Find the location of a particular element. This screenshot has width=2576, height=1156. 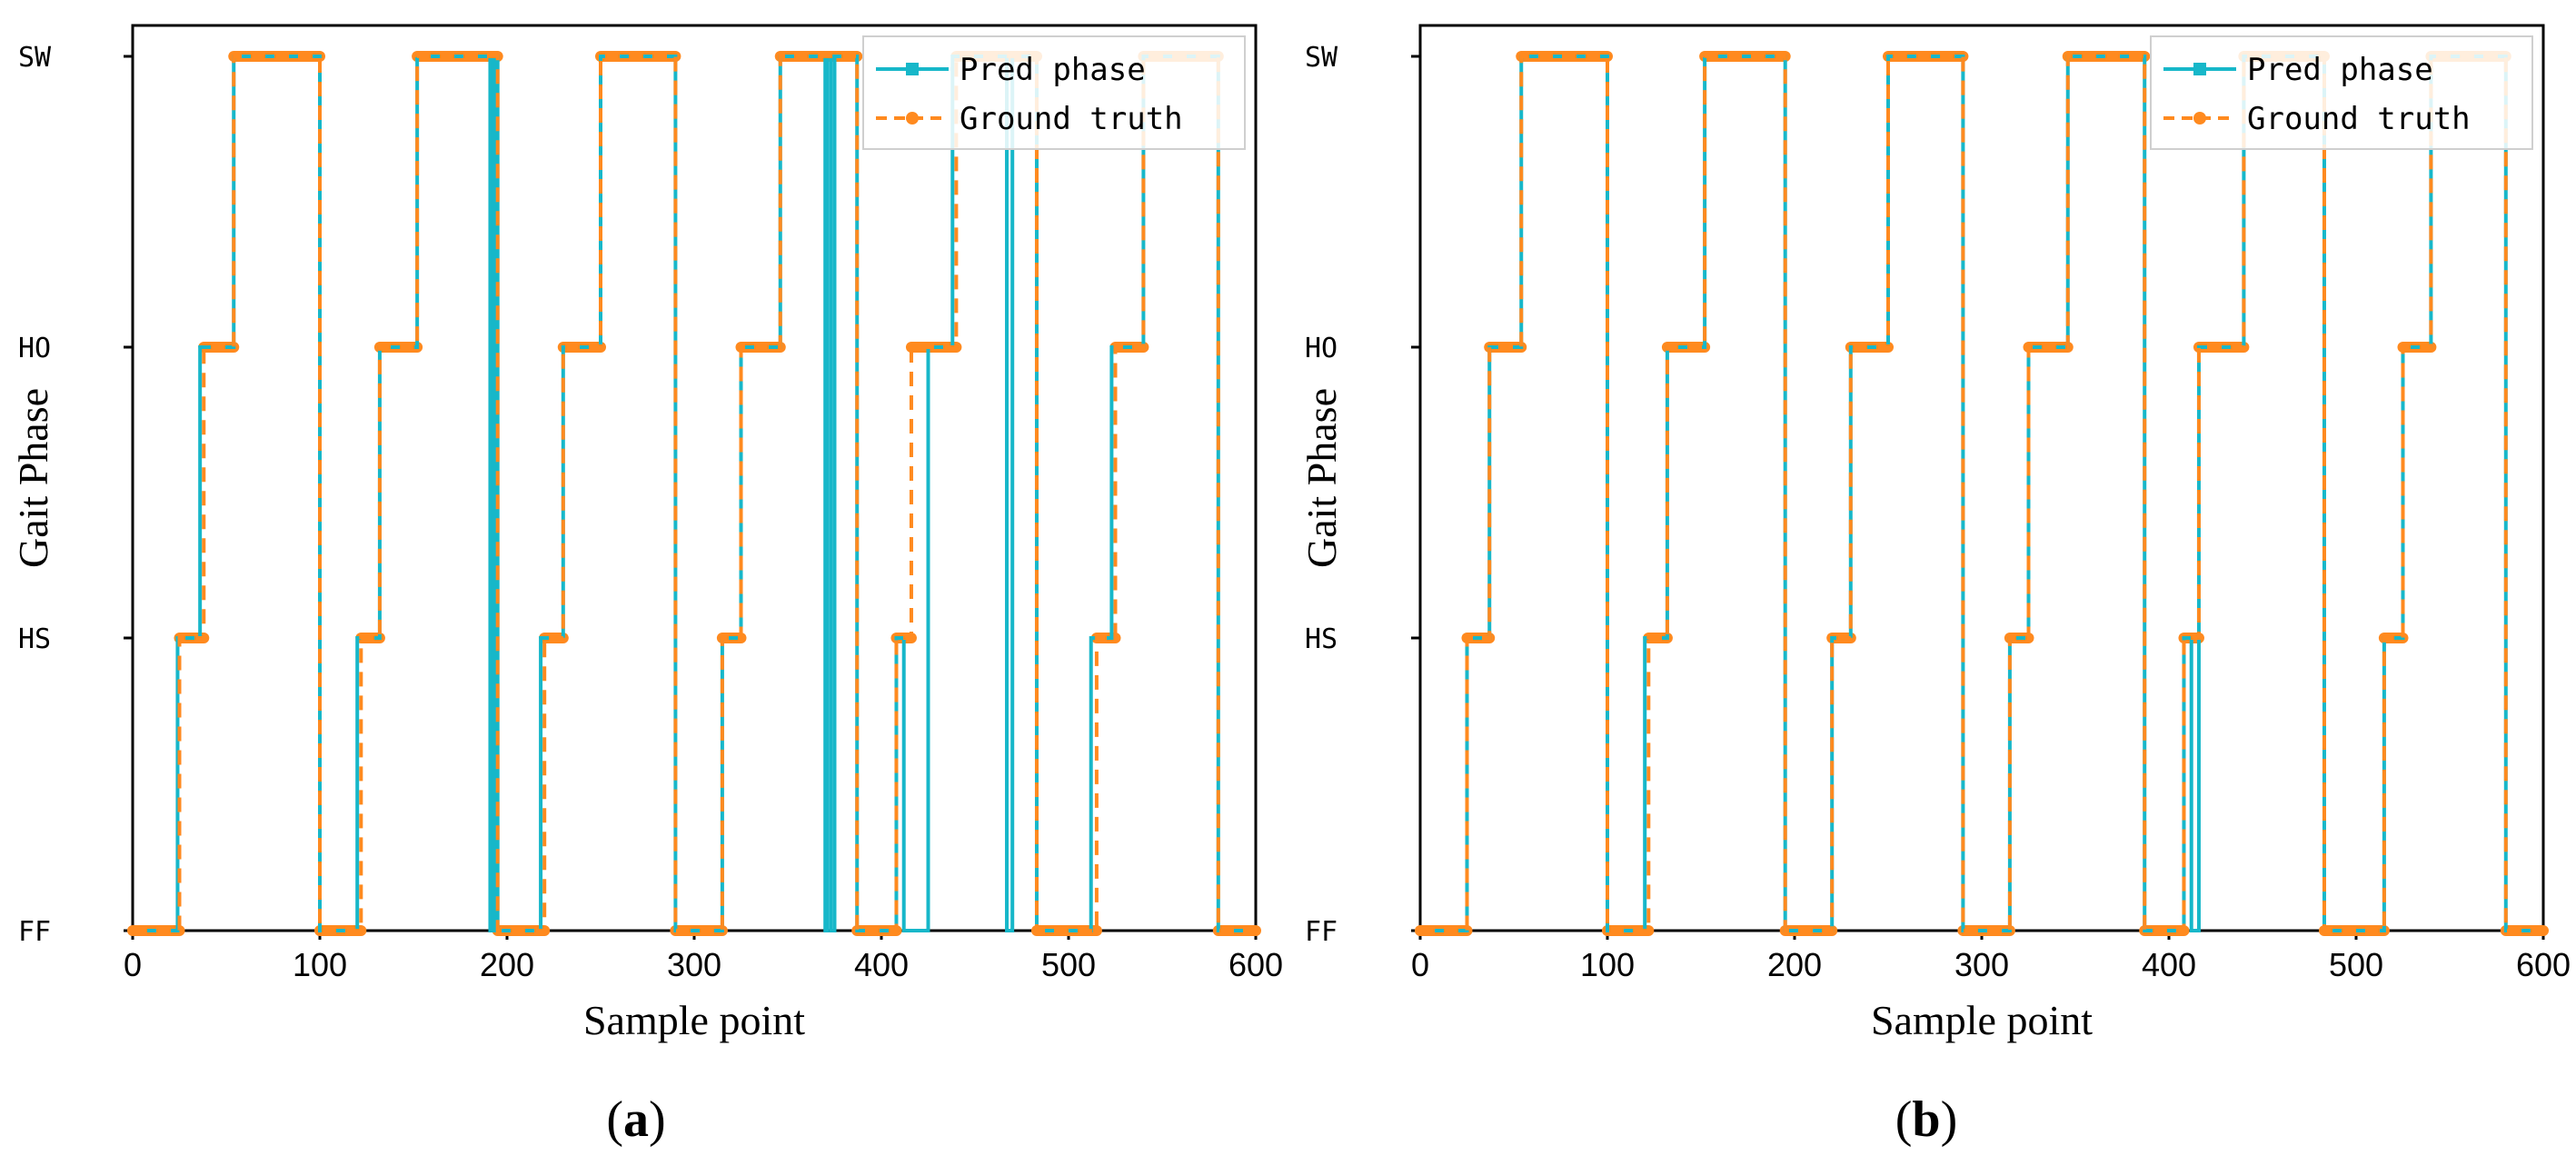

panel-caption: (b) is located at coordinates (1926, 1119).